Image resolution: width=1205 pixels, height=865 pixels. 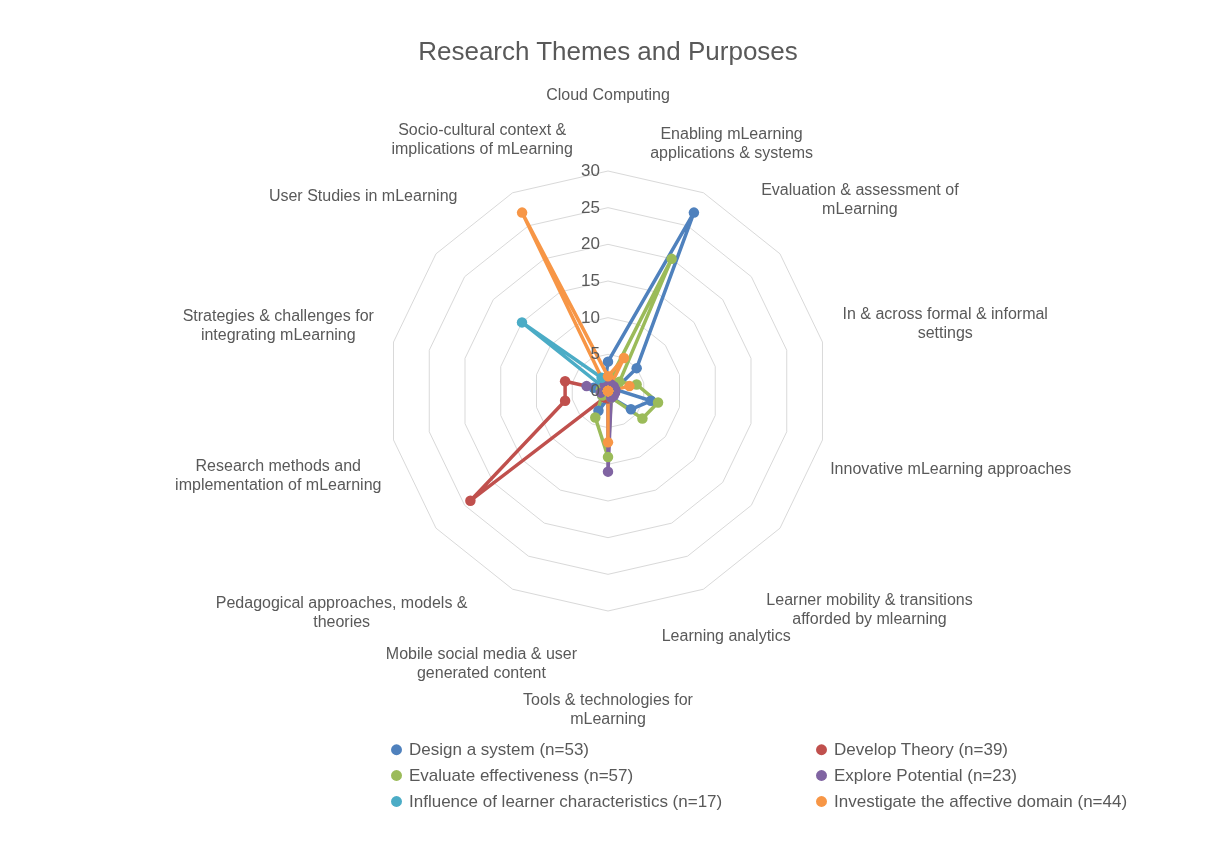 I want to click on legend-label: Develop Theory (n=39), so click(x=921, y=749).